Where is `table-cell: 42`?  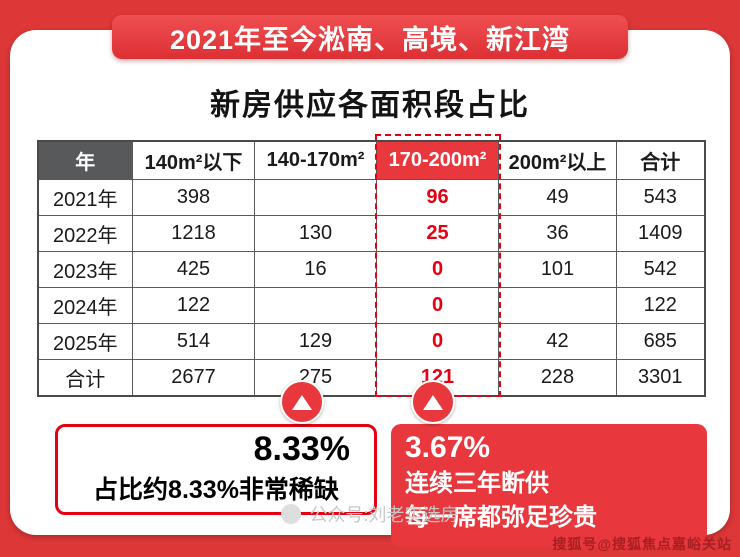 table-cell: 42 is located at coordinates (557, 341).